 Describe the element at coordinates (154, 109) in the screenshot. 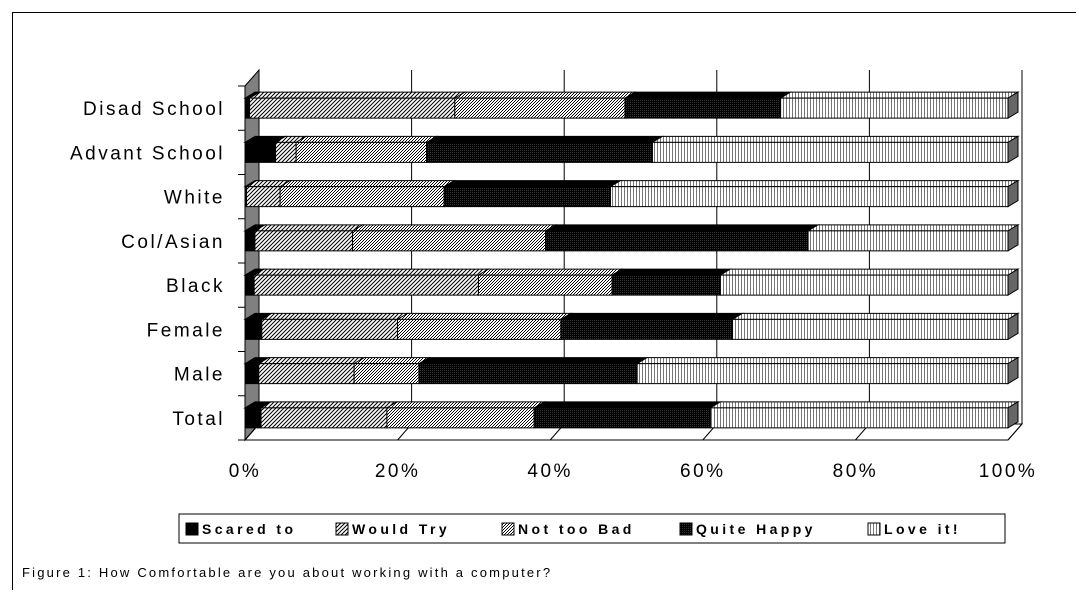

I see `category-label-disad-school: Disad School` at that location.